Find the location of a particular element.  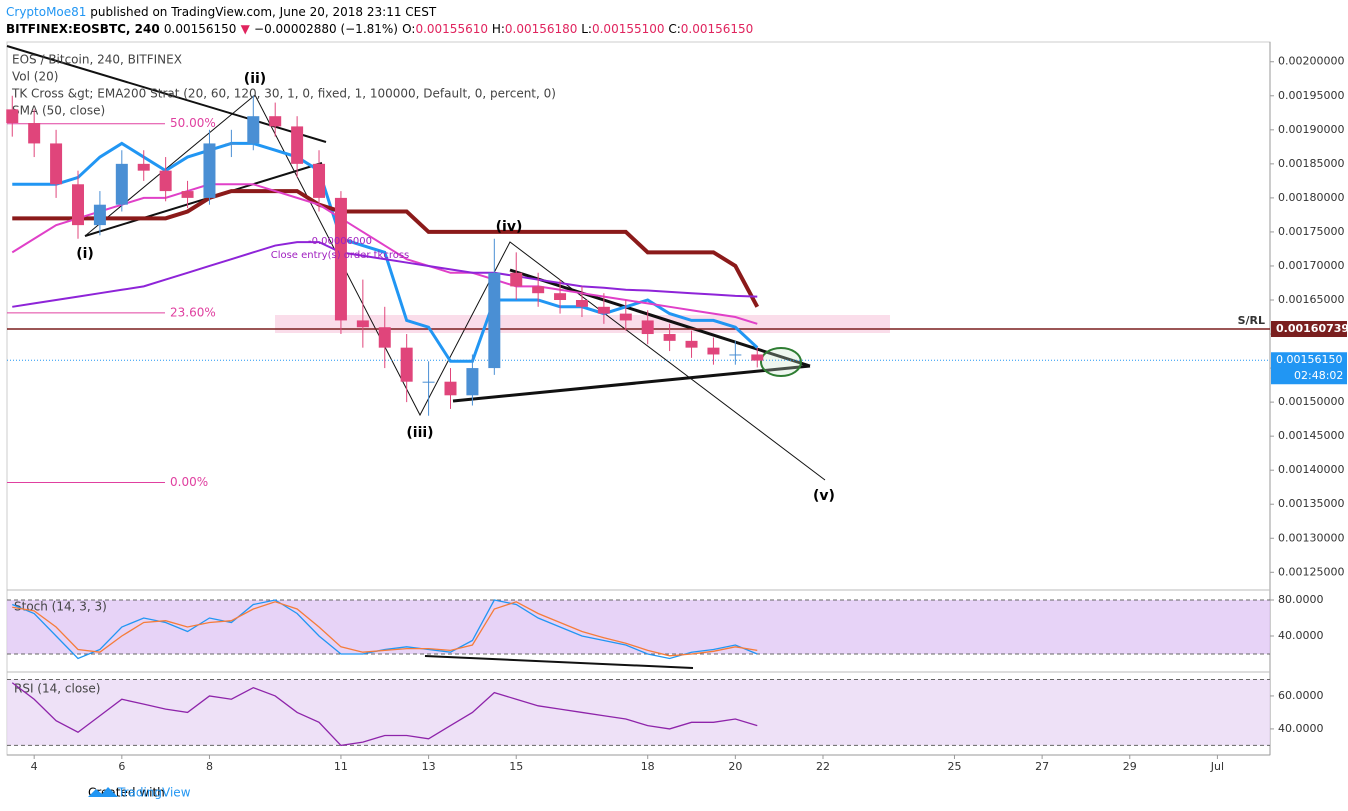

y-tick-label: 0.00175000 is located at coordinates (1311, 231).